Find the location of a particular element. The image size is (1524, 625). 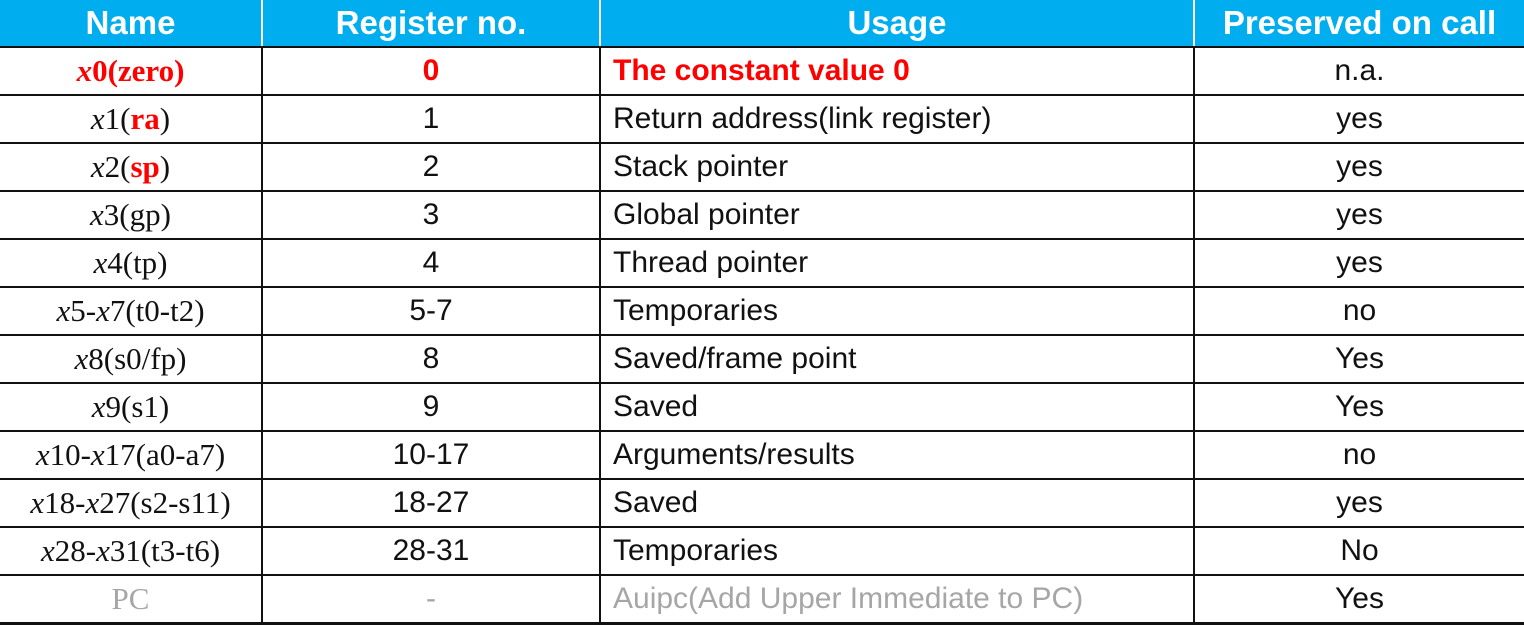

register-name-cell: x1(ra) is located at coordinates (131, 119).